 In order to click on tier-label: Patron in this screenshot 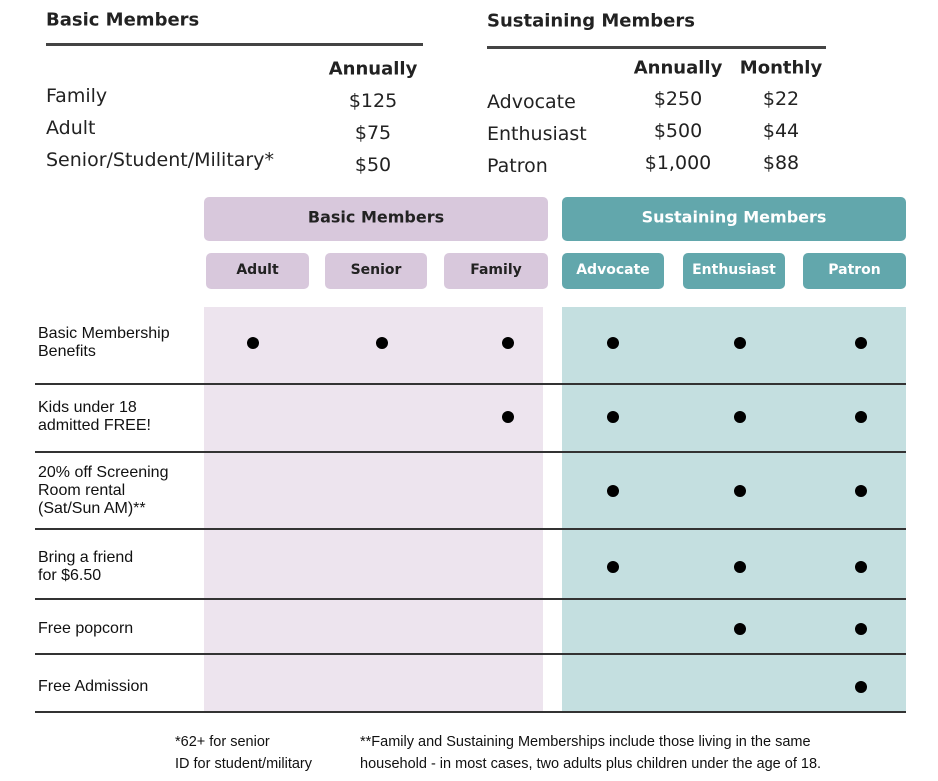, I will do `click(517, 166)`.